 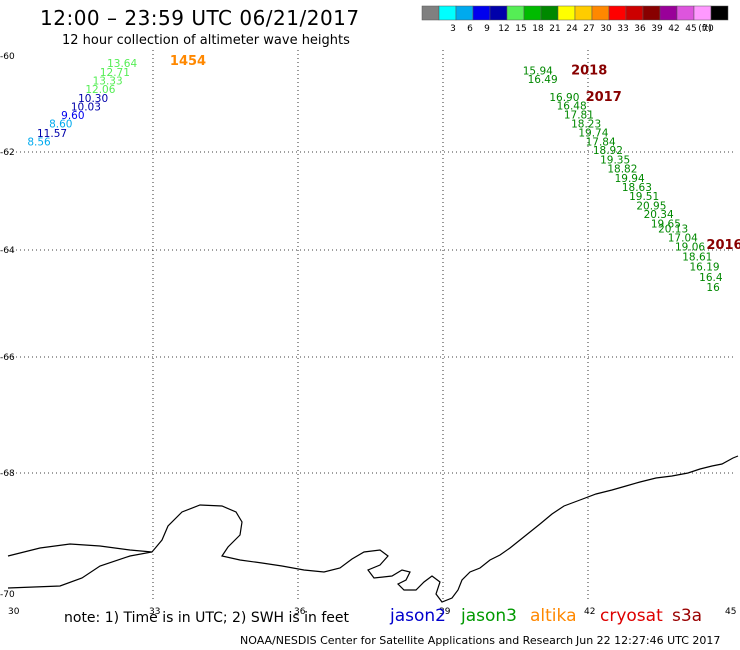 I want to click on wave-height-label: 13.64, so click(x=122, y=64).